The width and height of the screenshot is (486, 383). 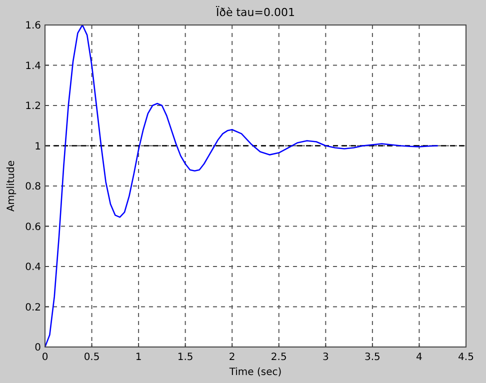 I want to click on y-tick-label: 1.6, so click(x=33, y=26).